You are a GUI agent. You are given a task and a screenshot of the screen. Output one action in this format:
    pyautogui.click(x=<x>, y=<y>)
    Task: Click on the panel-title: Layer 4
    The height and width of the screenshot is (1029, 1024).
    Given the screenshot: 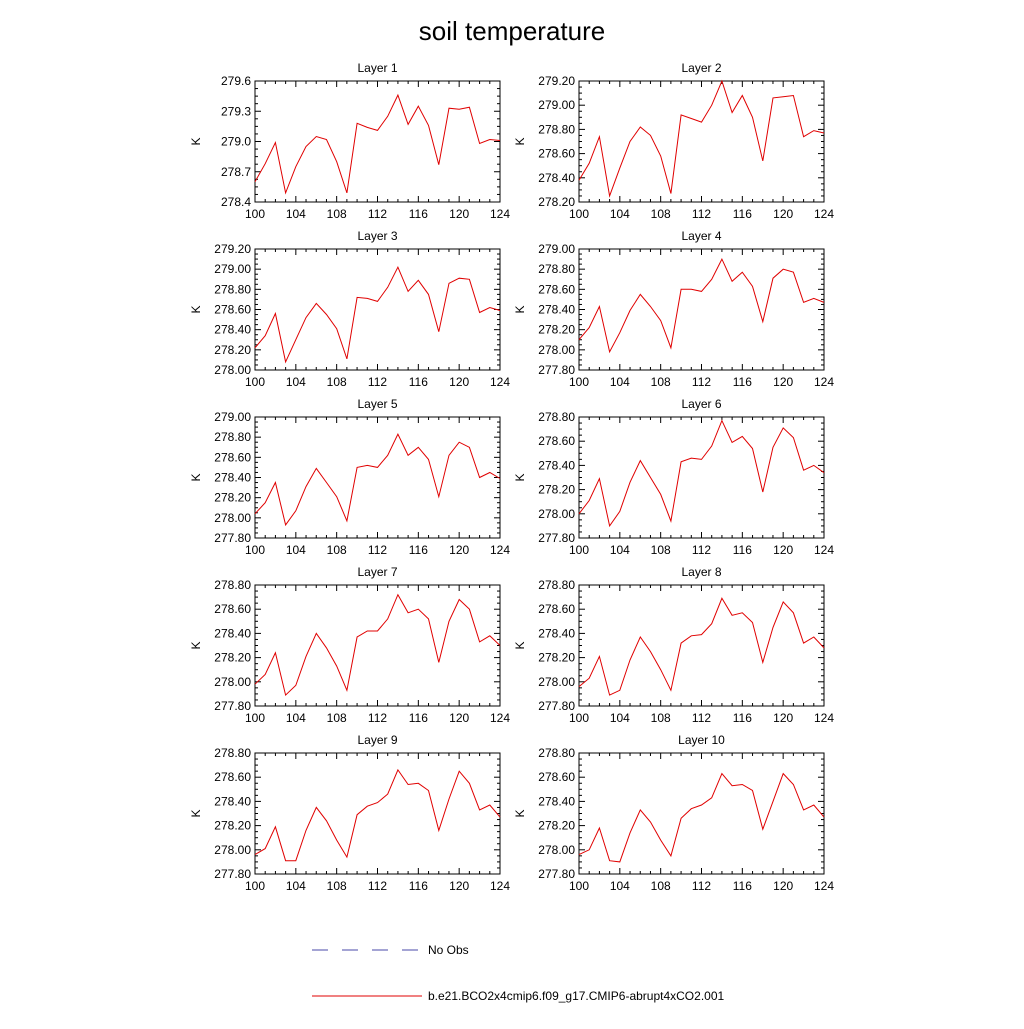 What is the action you would take?
    pyautogui.click(x=701, y=236)
    